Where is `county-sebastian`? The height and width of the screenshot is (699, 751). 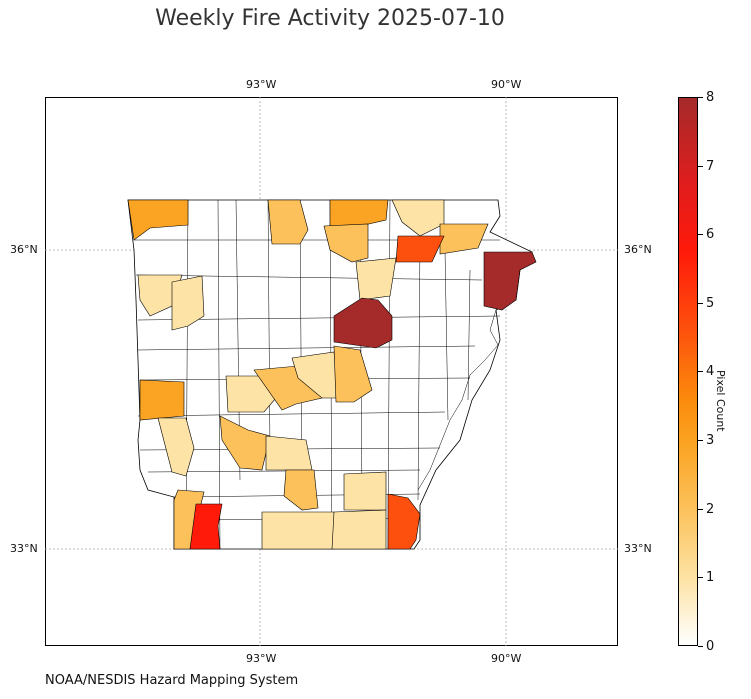
county-sebastian is located at coordinates (162, 400).